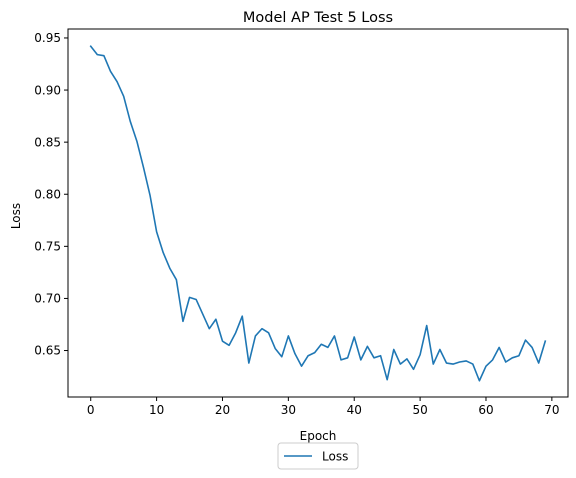  I want to click on legend: Loss, so click(318, 456).